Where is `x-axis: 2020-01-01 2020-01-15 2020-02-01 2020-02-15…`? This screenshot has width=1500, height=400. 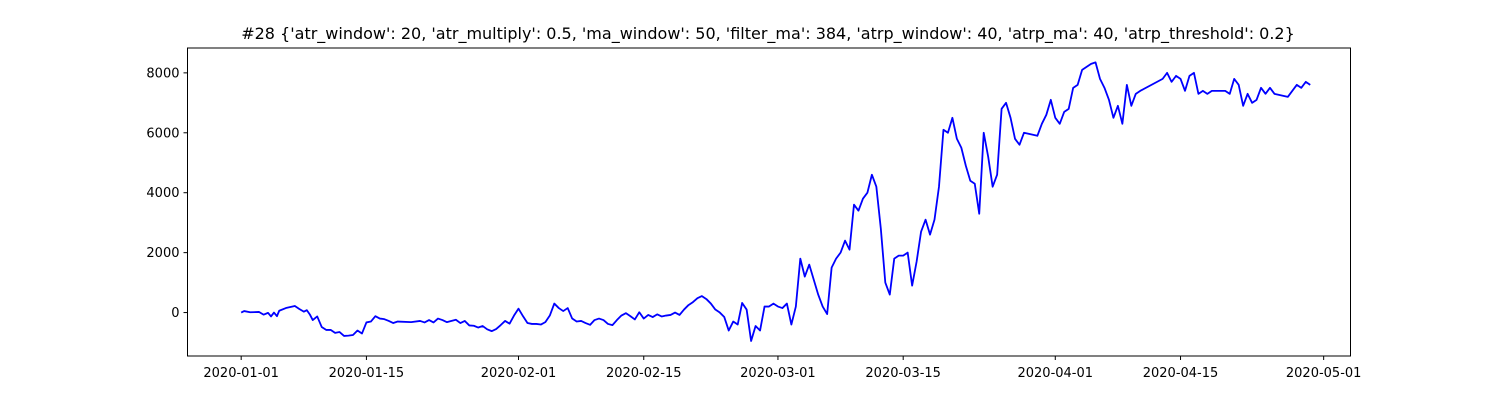 x-axis: 2020-01-01 2020-01-15 2020-02-01 2020-02-15… is located at coordinates (782, 368).